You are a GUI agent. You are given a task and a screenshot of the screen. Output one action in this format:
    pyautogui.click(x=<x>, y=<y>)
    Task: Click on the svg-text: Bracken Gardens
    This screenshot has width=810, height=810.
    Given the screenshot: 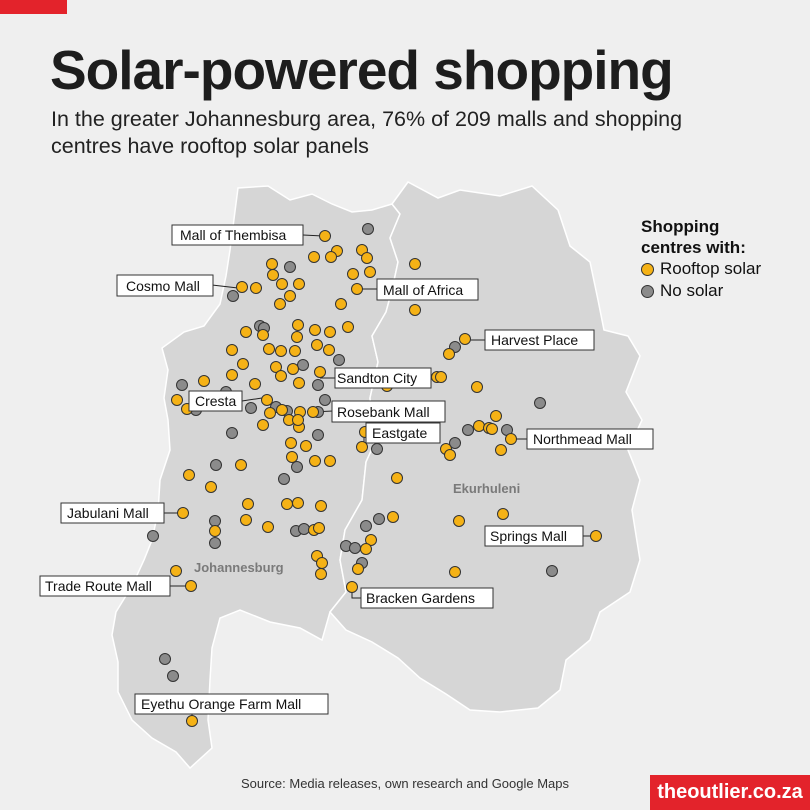 What is the action you would take?
    pyautogui.click(x=420, y=598)
    